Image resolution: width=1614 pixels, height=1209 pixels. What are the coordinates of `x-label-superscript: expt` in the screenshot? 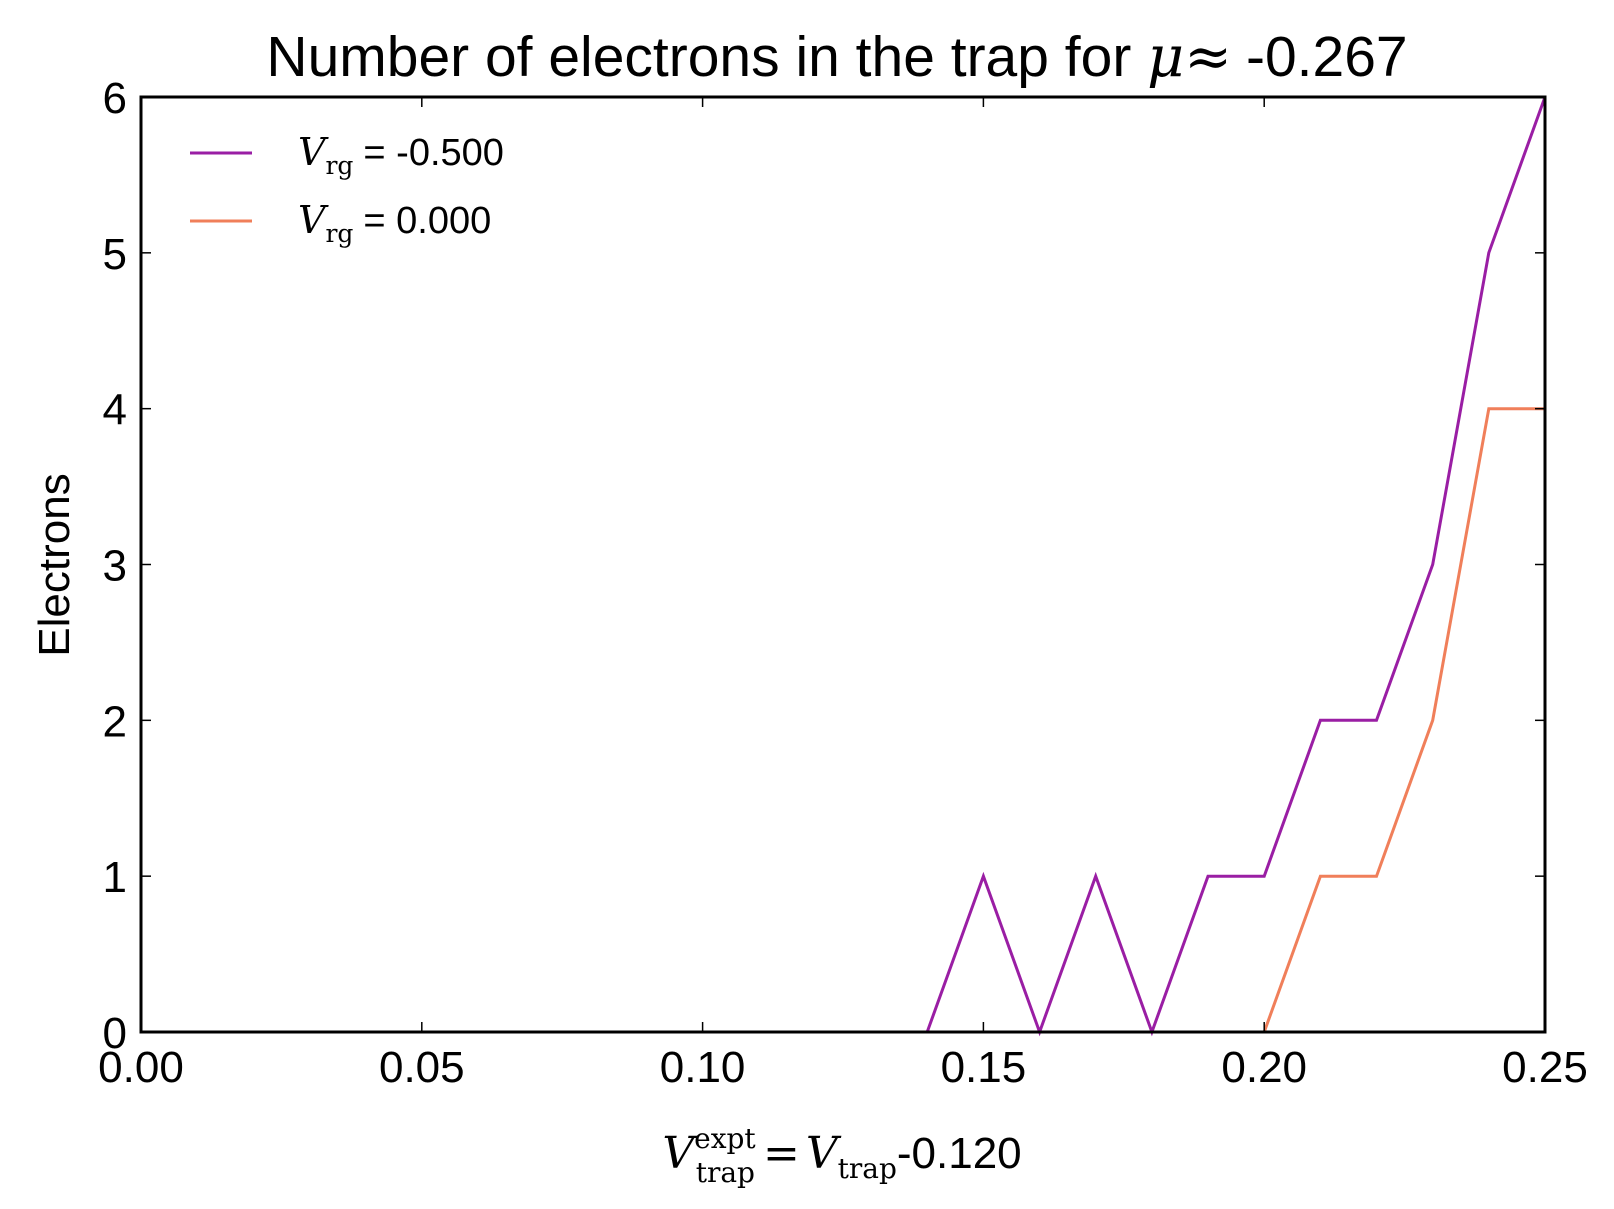 It's located at (725, 1138).